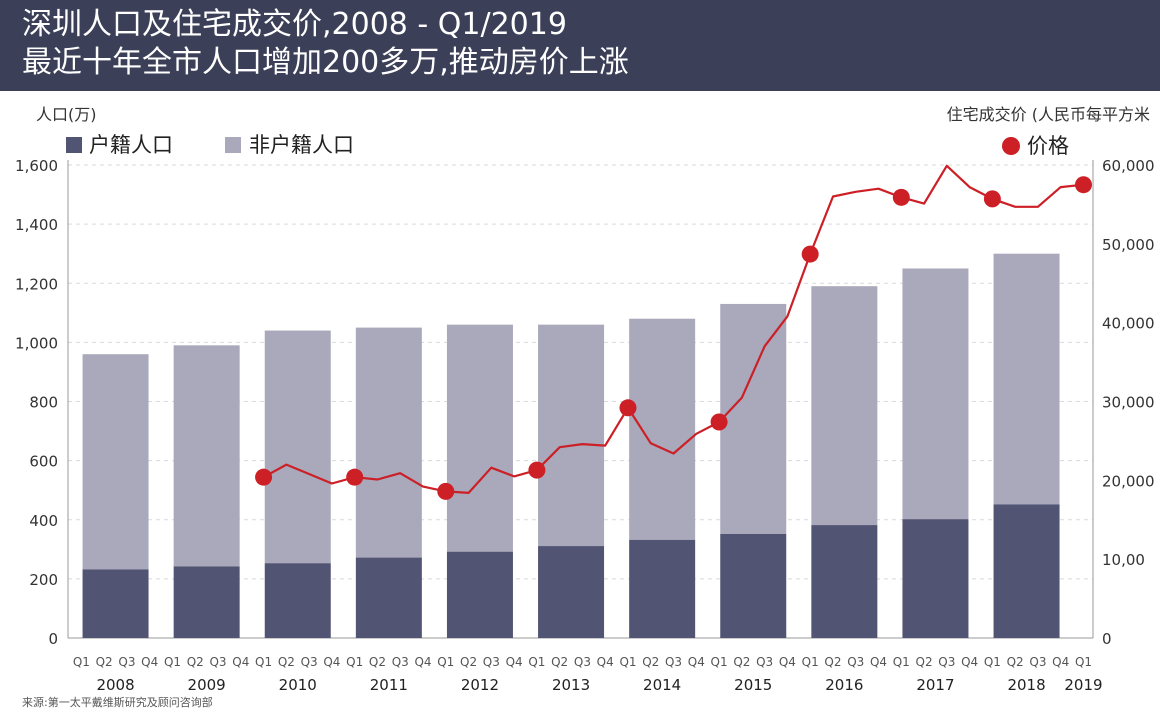  What do you see at coordinates (43, 580) in the screenshot?
I see `y-tick-left-label: 200` at bounding box center [43, 580].